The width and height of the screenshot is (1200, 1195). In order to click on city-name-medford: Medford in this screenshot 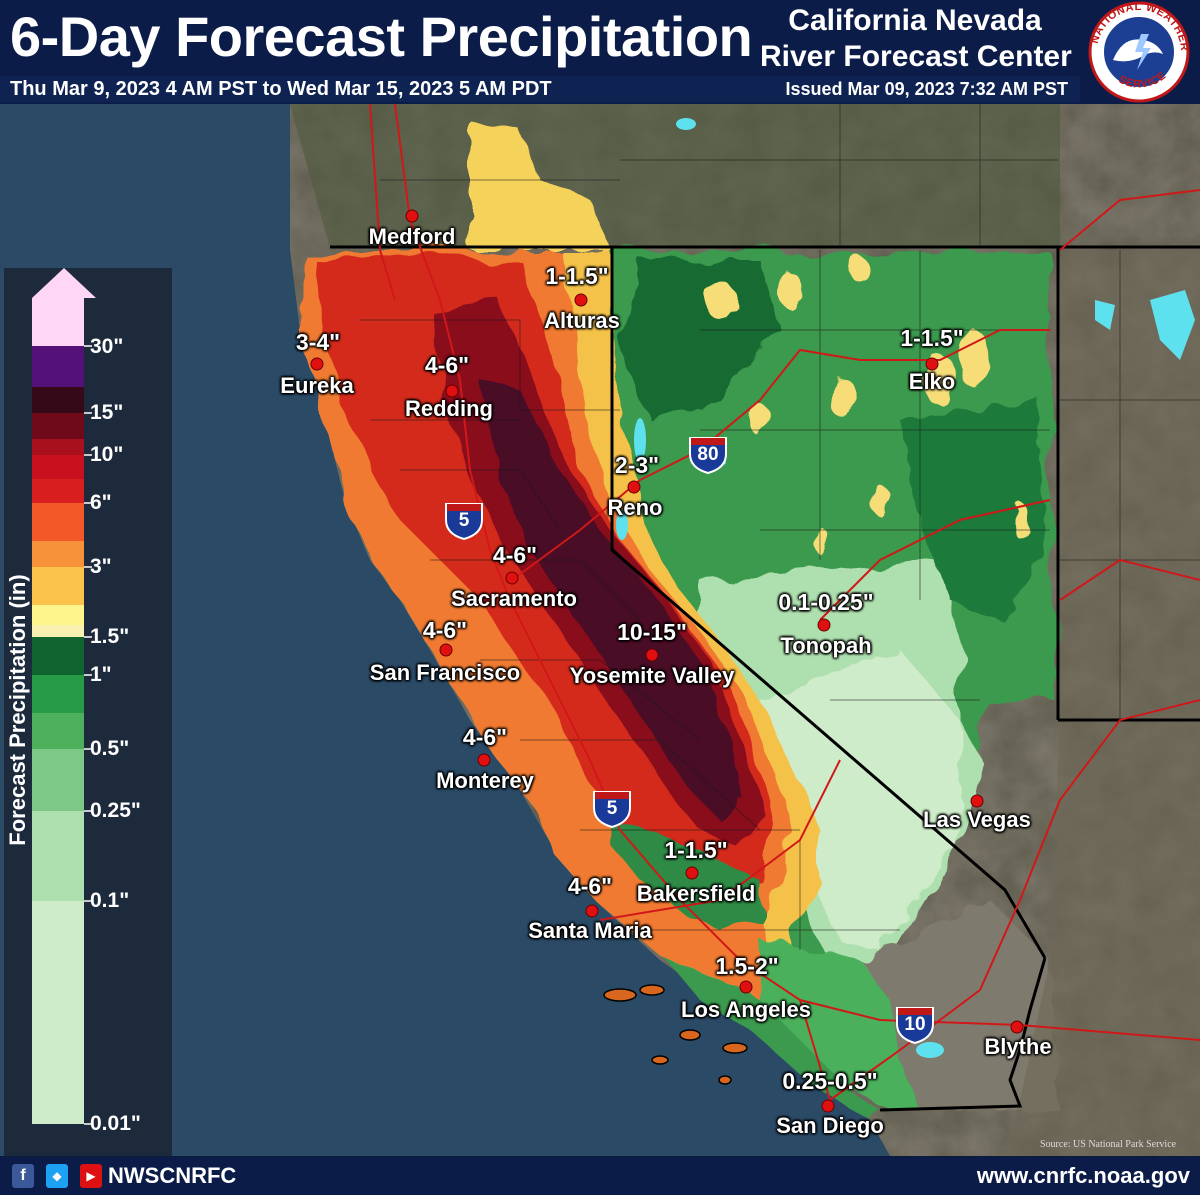, I will do `click(412, 236)`.